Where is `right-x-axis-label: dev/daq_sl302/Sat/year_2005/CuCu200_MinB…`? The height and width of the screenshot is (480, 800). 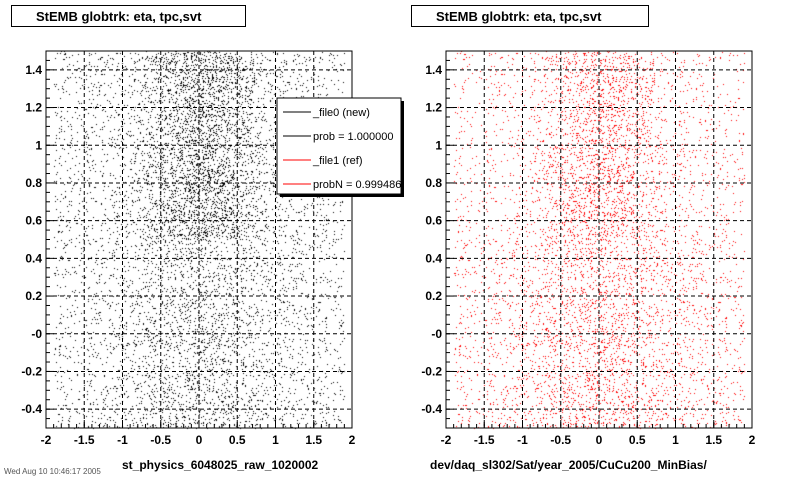 right-x-axis-label: dev/daq_sl302/Sat/year_2005/CuCu200_MinB… is located at coordinates (568, 465).